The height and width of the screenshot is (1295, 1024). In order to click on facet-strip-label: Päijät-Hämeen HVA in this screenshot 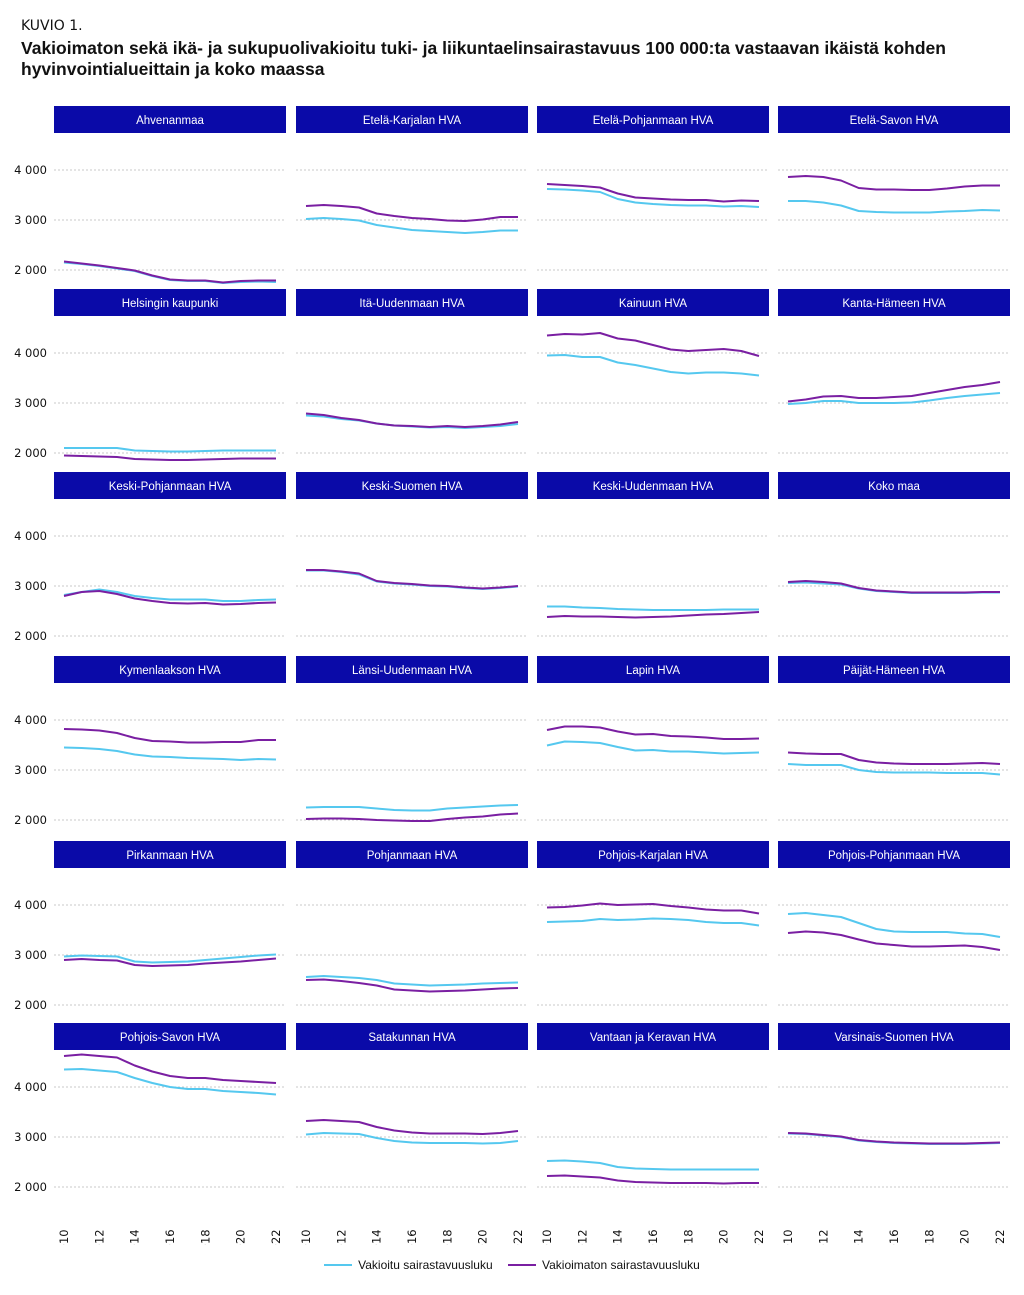, I will do `click(894, 671)`.